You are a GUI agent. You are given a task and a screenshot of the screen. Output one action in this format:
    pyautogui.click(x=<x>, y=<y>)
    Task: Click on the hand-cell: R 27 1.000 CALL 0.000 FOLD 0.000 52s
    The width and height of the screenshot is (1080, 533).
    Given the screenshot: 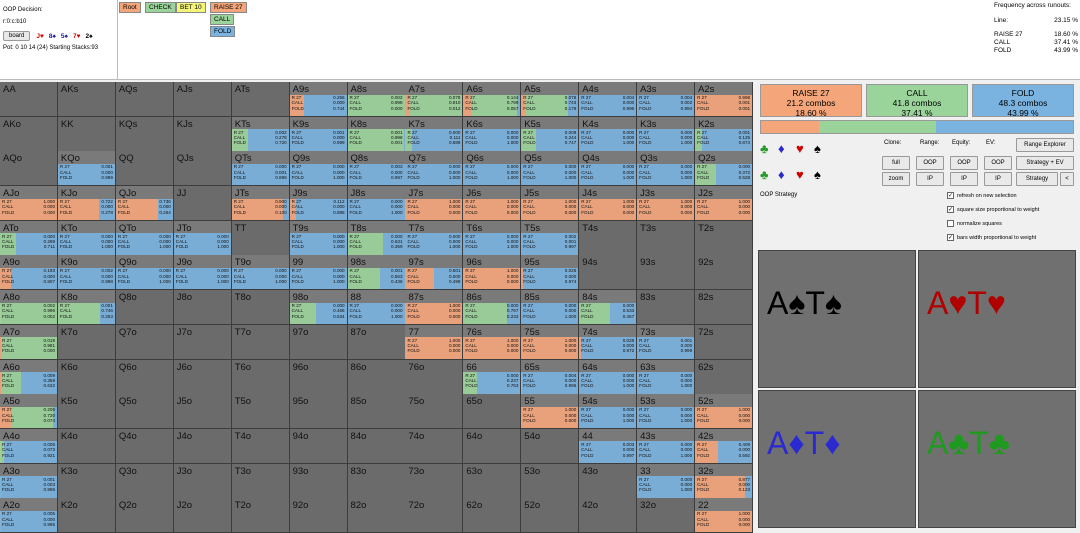 What is the action you would take?
    pyautogui.click(x=724, y=412)
    